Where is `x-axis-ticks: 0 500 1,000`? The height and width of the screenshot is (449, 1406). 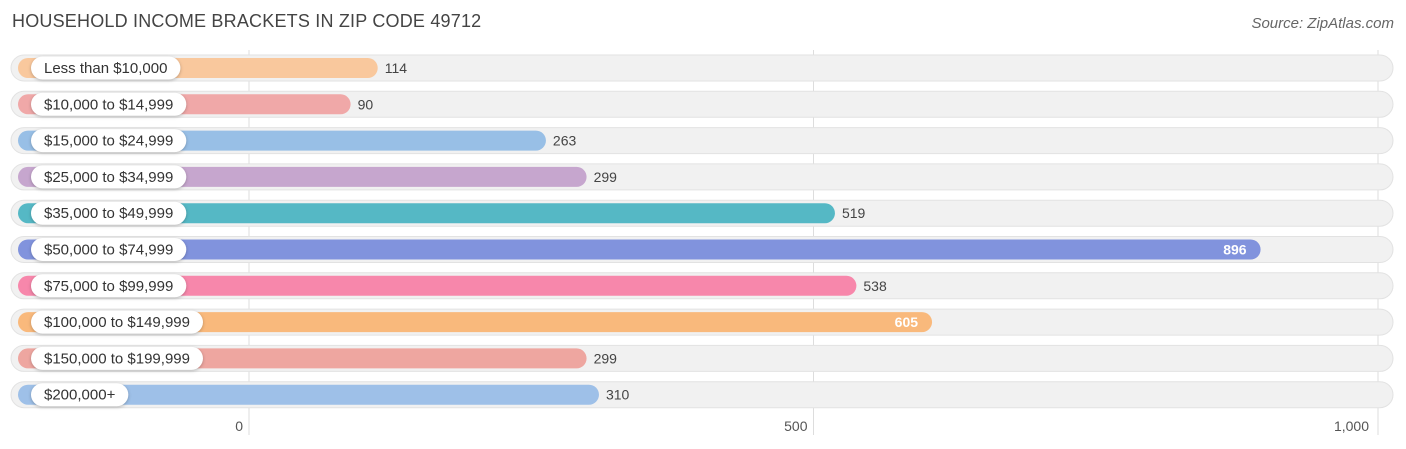
x-axis-ticks: 0 500 1,000 is located at coordinates (802, 426).